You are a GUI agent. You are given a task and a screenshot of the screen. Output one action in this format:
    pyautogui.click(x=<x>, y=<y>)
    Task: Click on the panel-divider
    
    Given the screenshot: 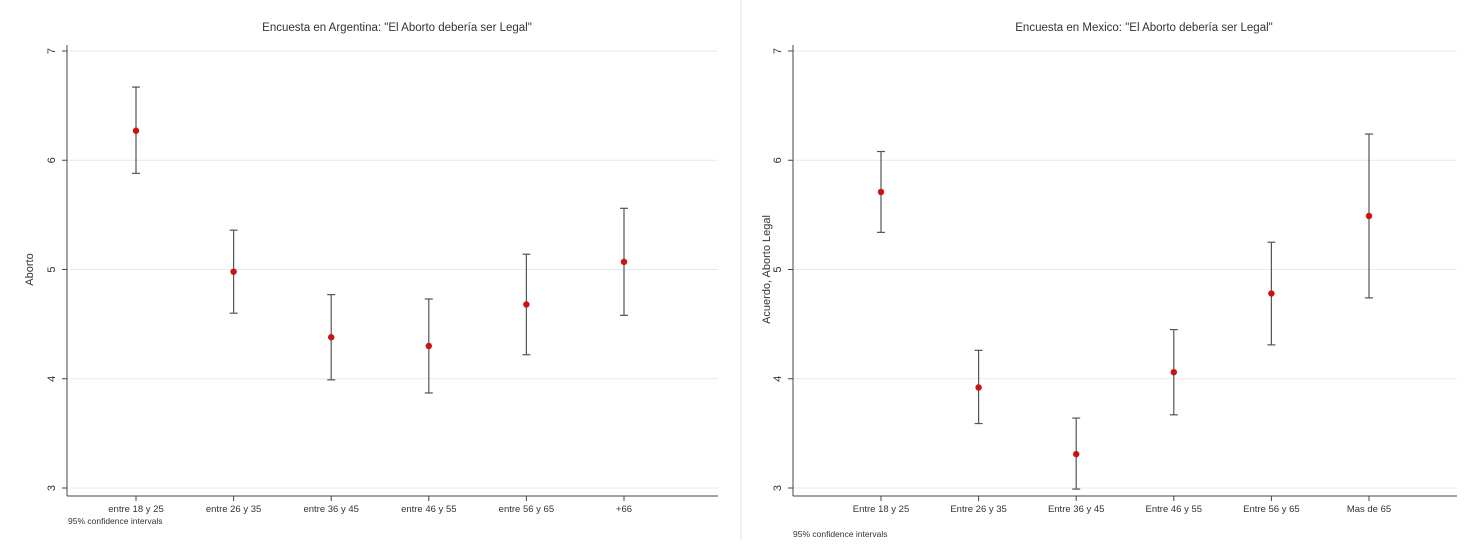 What is the action you would take?
    pyautogui.click(x=741, y=270)
    